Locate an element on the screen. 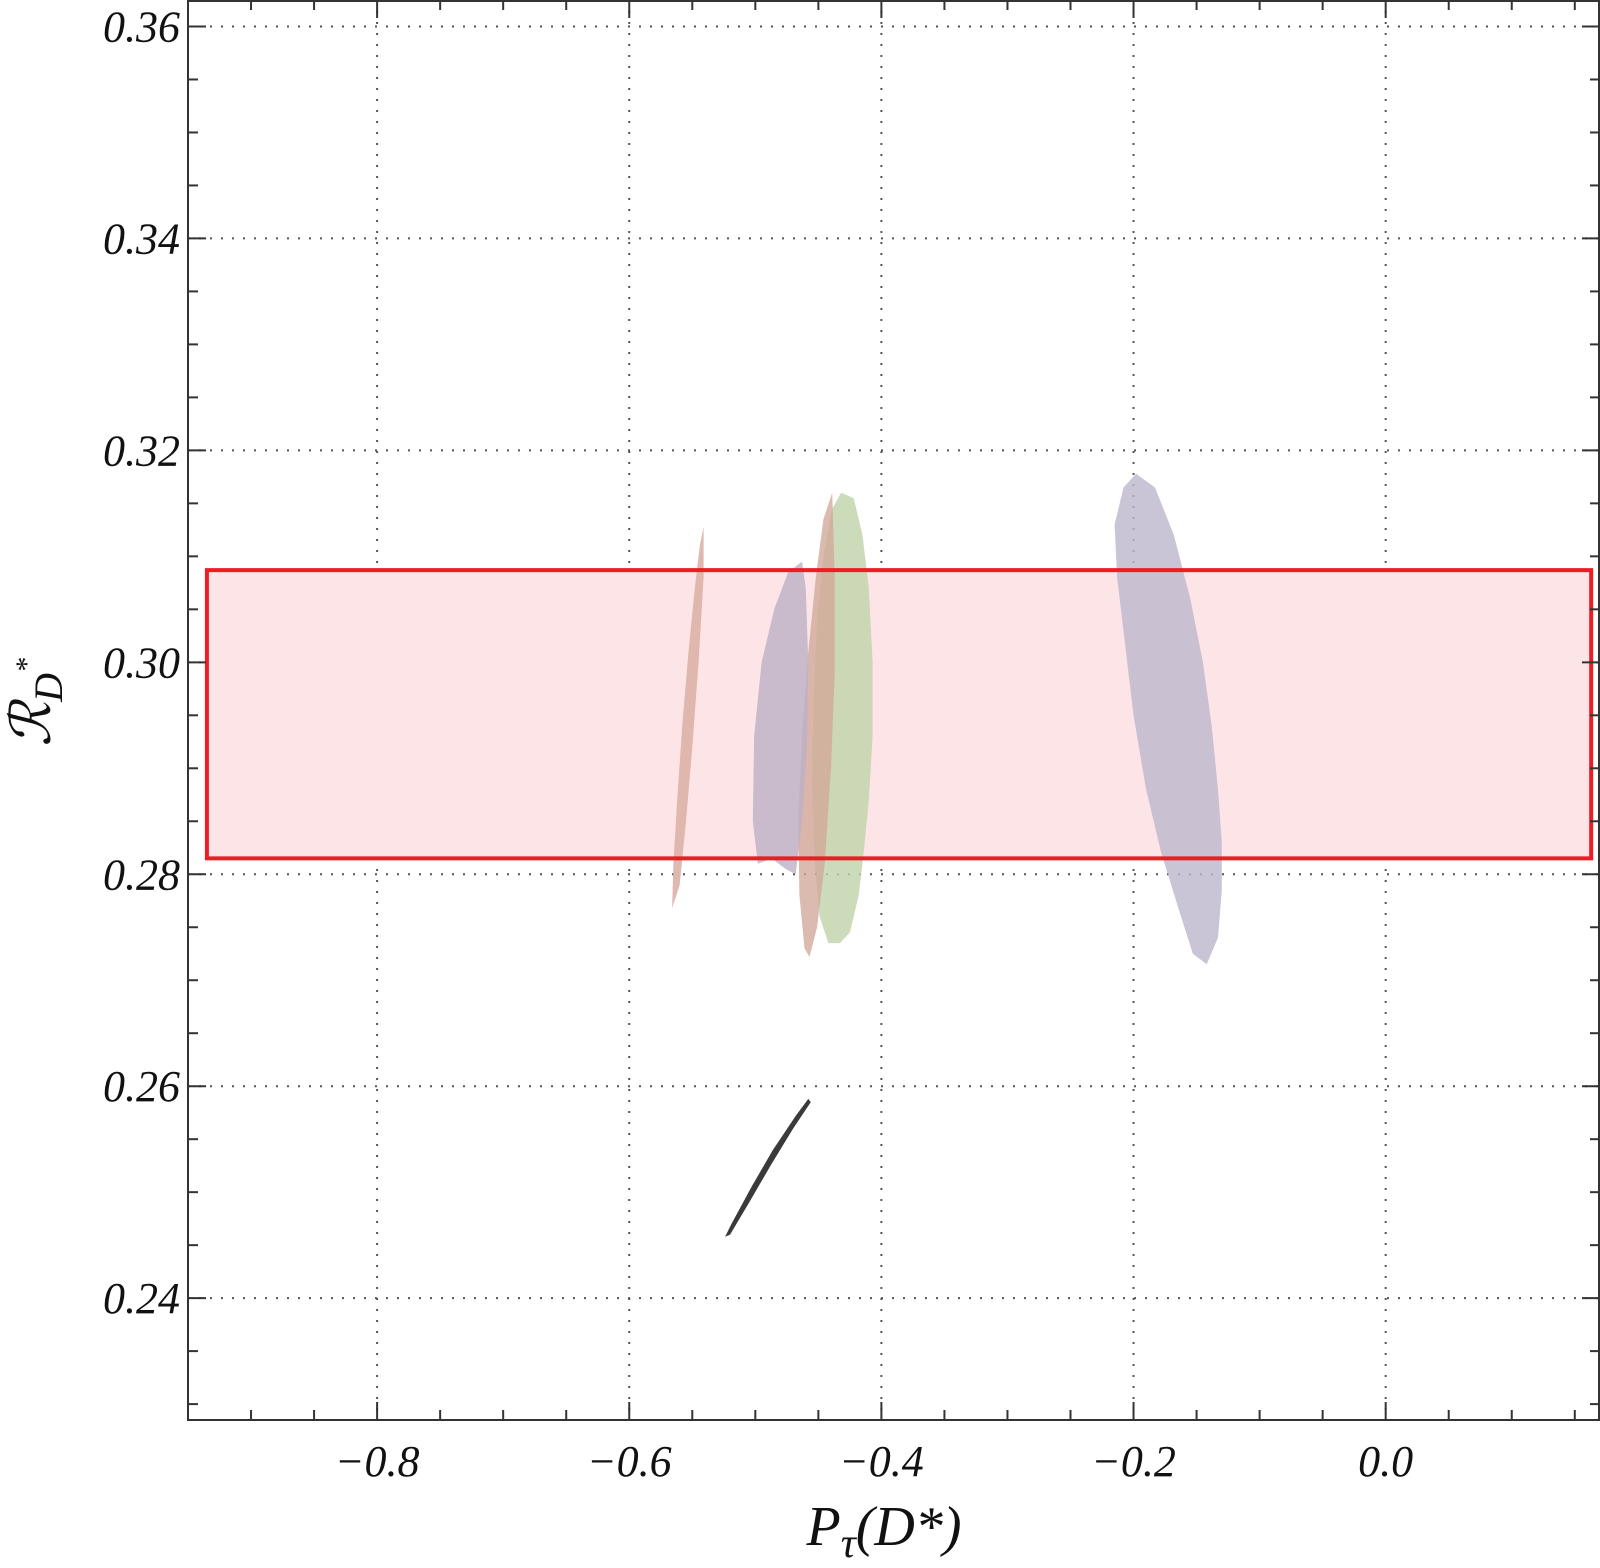 The image size is (1600, 1568). x-tick-label: −0.4 is located at coordinates (881, 1461).